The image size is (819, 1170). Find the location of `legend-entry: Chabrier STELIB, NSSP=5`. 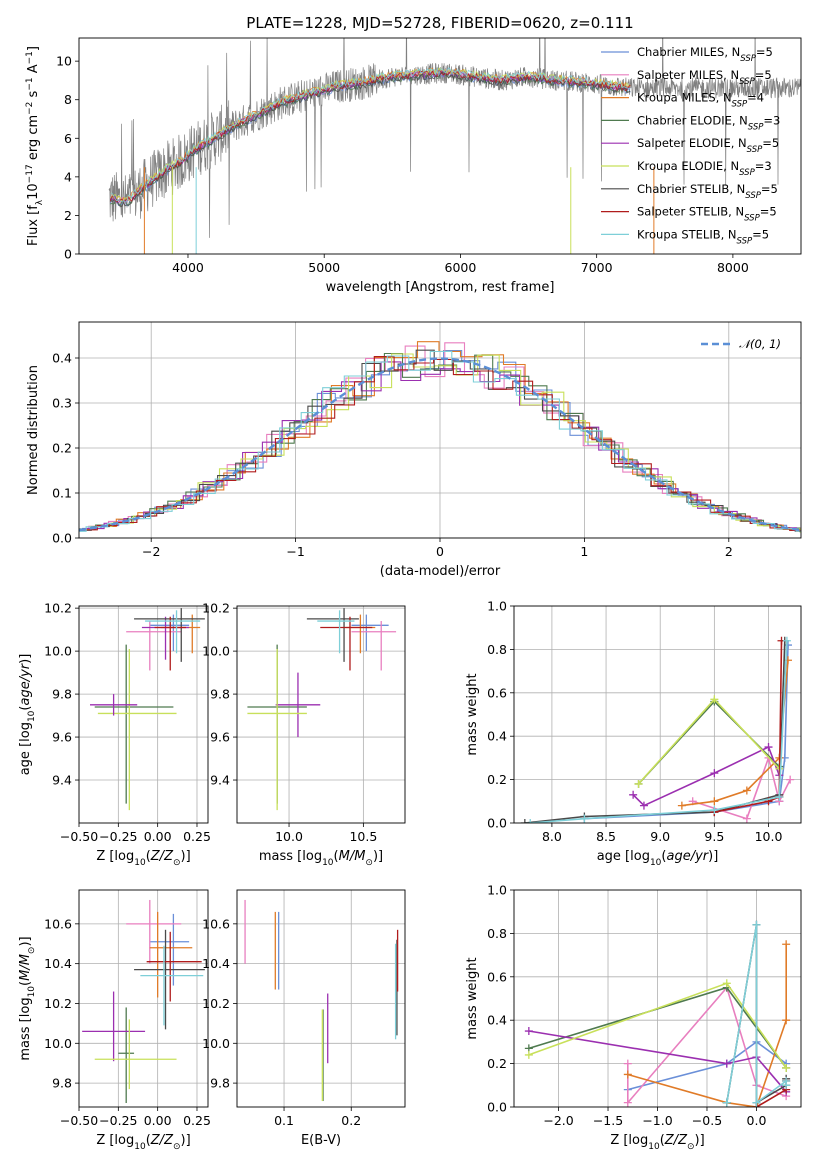

legend-entry: Chabrier STELIB, NSSP=5 is located at coordinates (707, 191).